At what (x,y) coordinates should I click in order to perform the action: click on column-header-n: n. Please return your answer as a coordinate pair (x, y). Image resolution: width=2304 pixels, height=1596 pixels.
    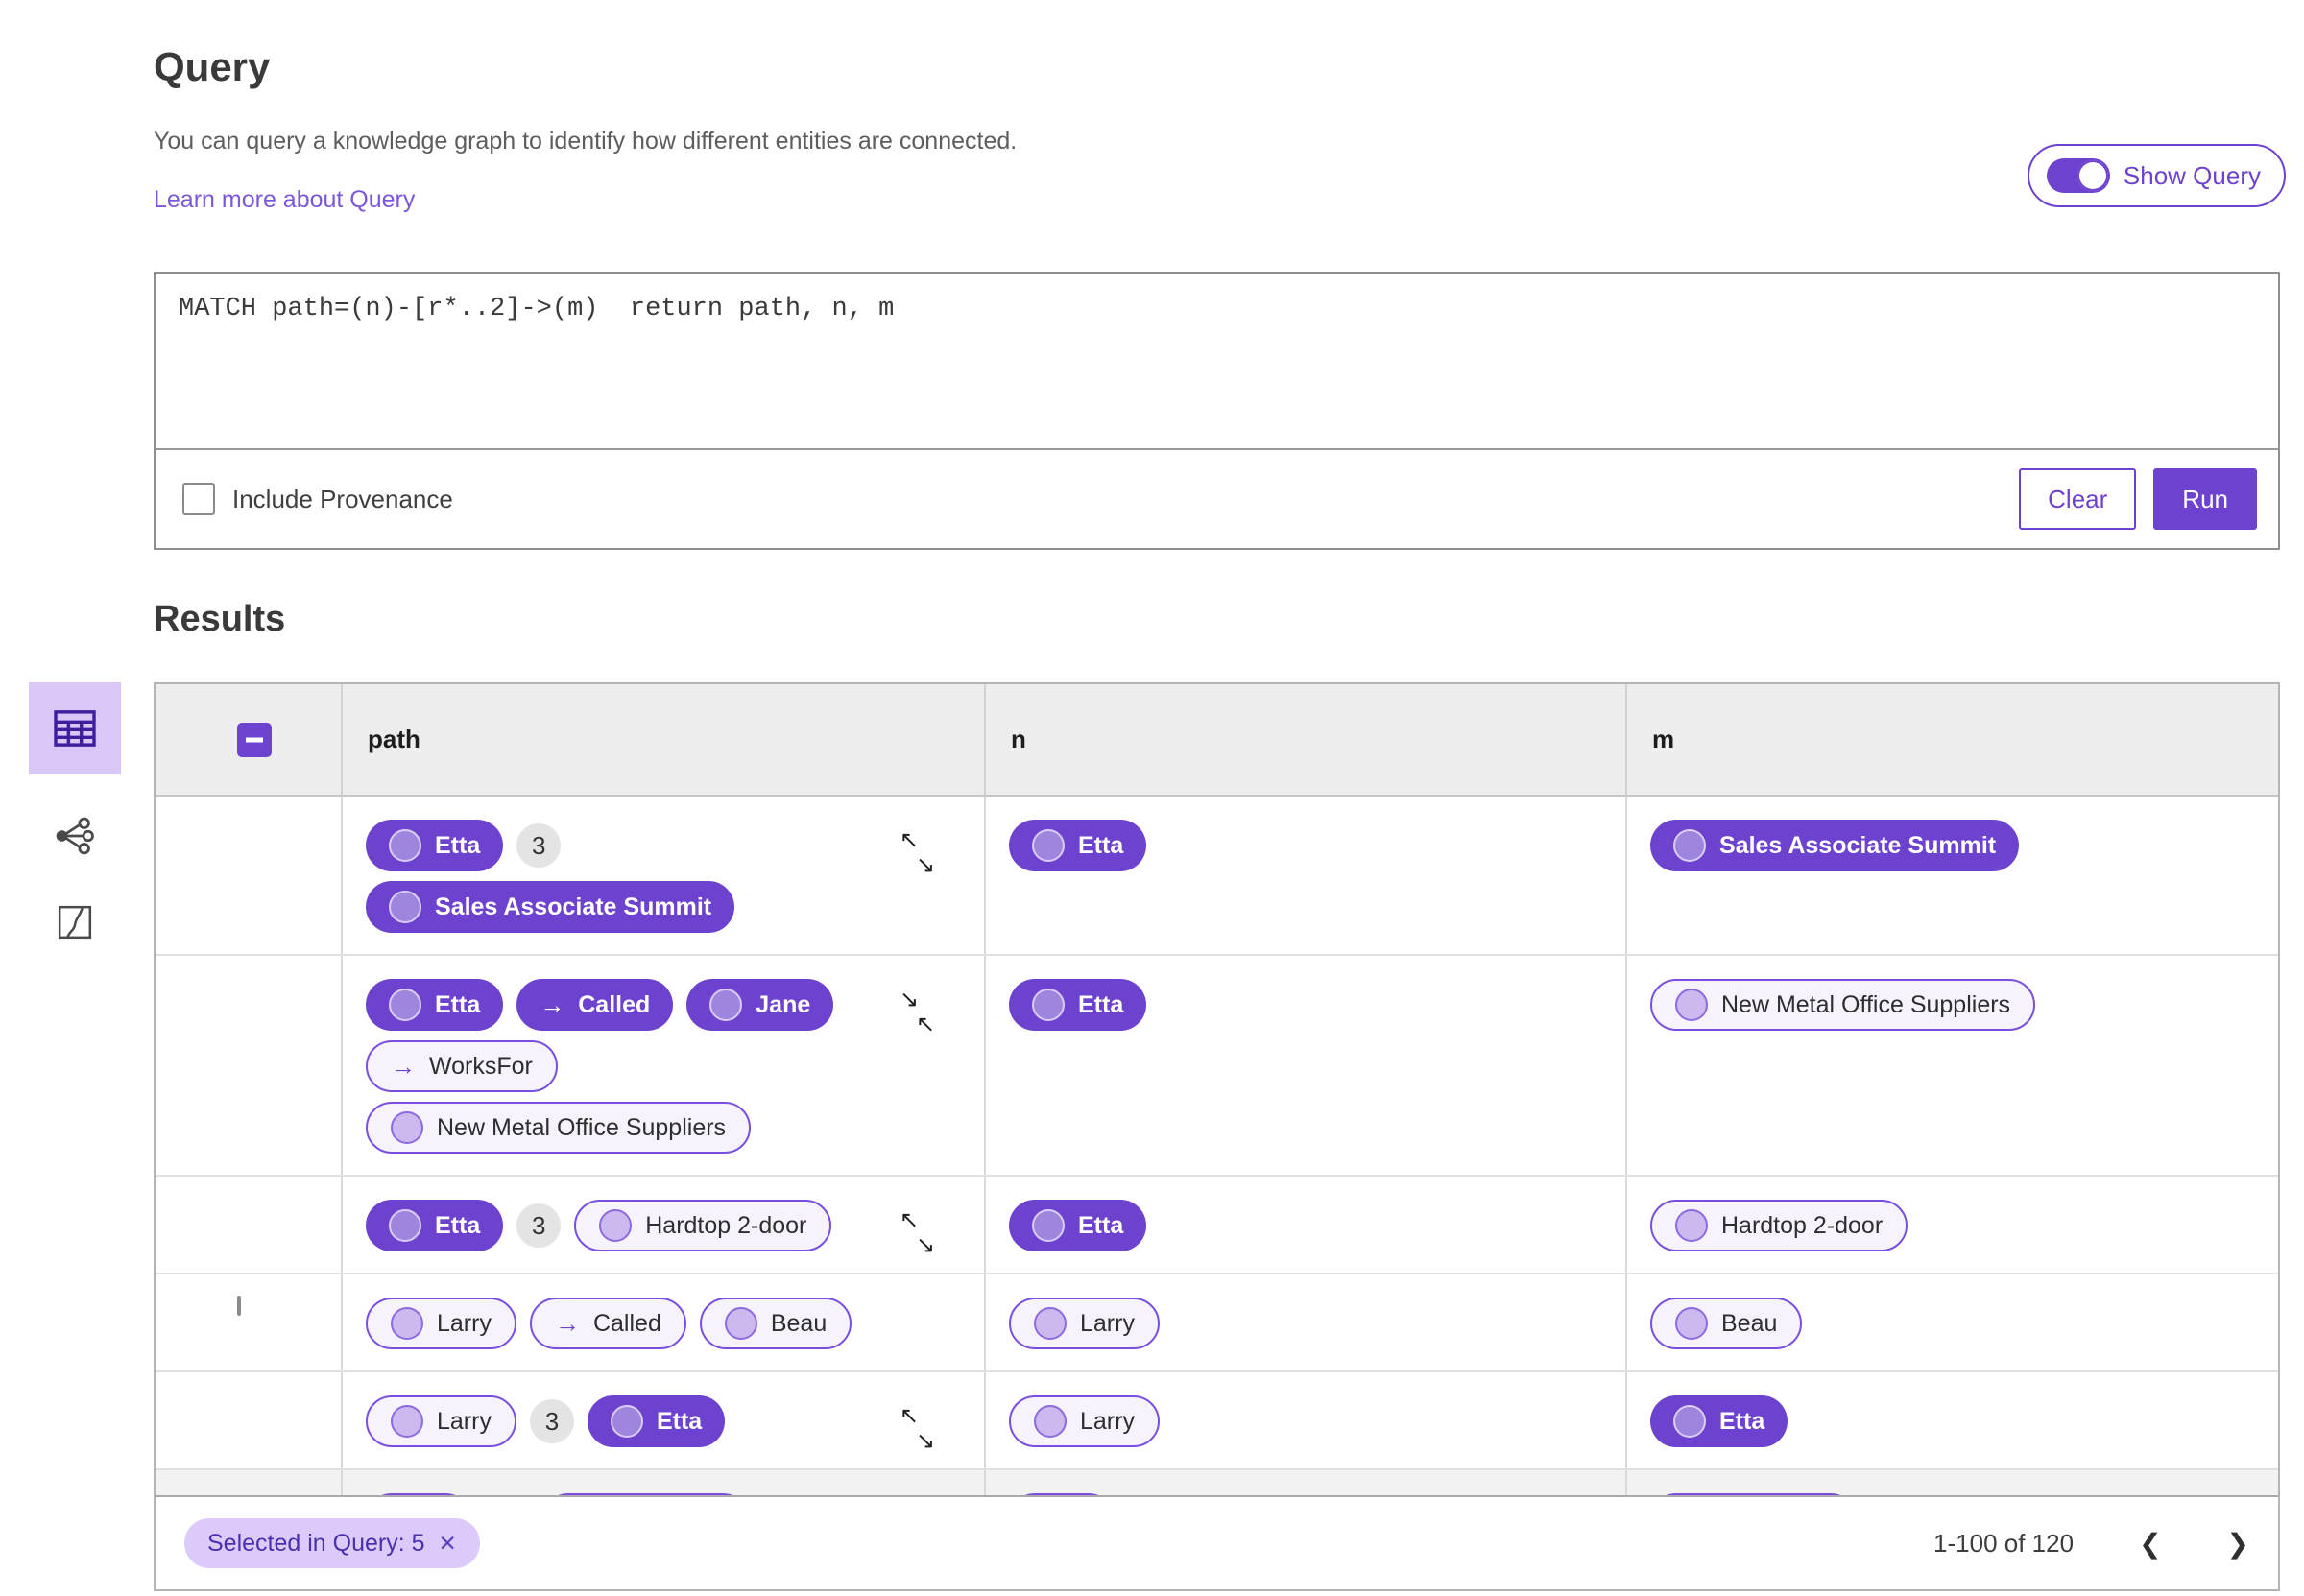
    Looking at the image, I should click on (1306, 740).